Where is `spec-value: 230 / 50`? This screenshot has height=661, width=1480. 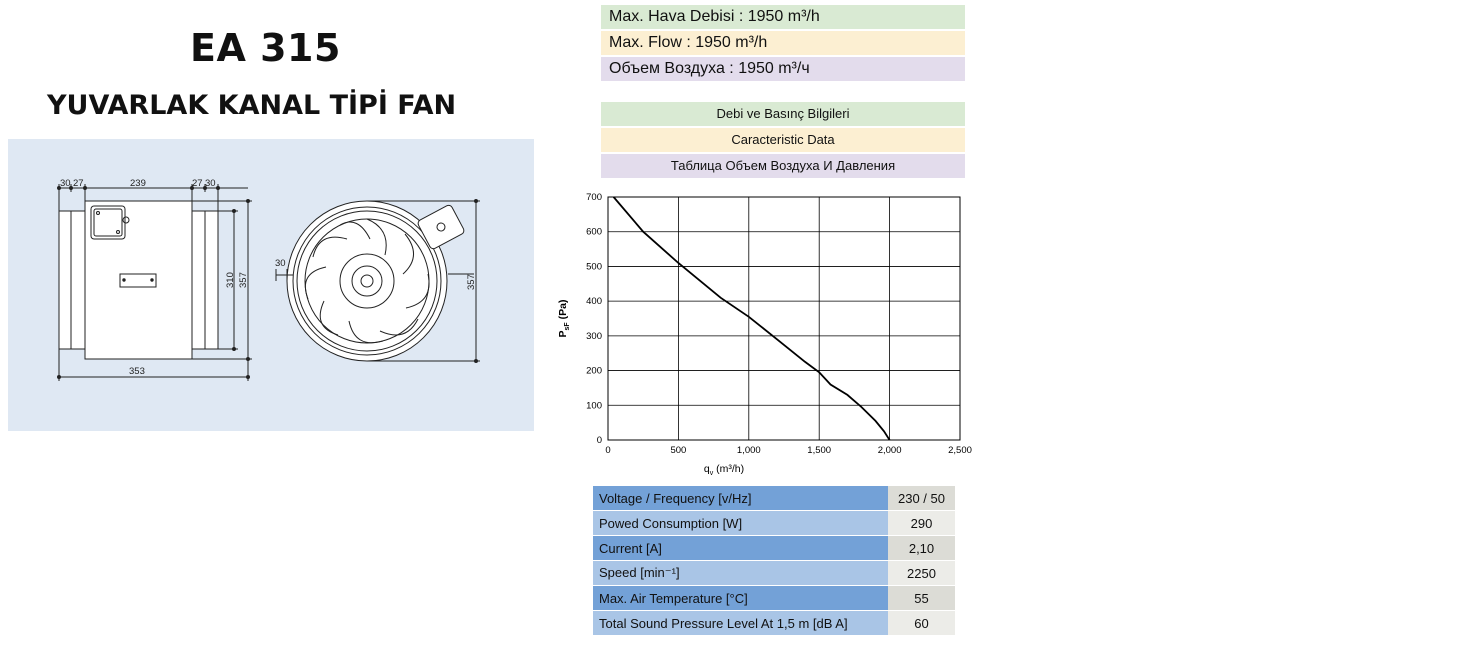 spec-value: 230 / 50 is located at coordinates (921, 498).